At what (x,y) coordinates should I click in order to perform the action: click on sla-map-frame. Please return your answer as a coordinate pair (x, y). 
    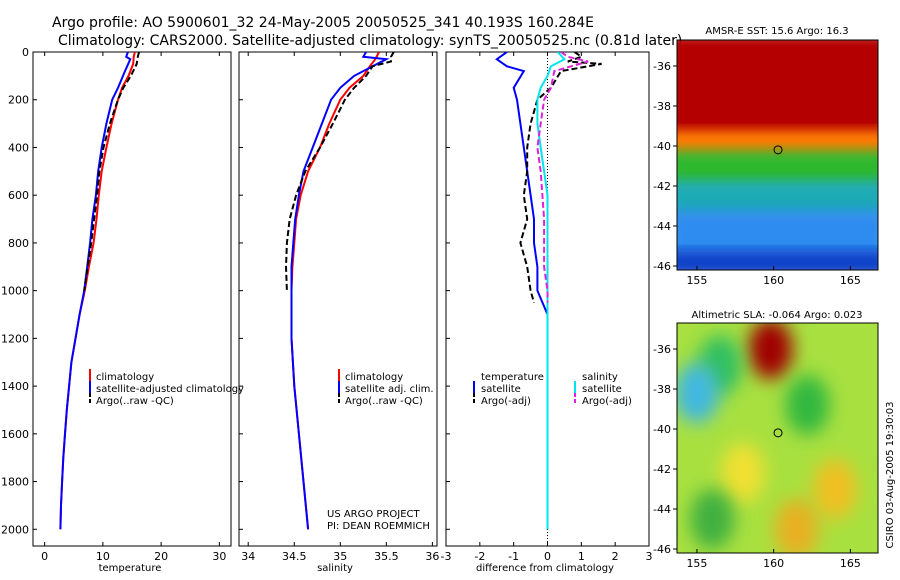
    Looking at the image, I should click on (777, 438).